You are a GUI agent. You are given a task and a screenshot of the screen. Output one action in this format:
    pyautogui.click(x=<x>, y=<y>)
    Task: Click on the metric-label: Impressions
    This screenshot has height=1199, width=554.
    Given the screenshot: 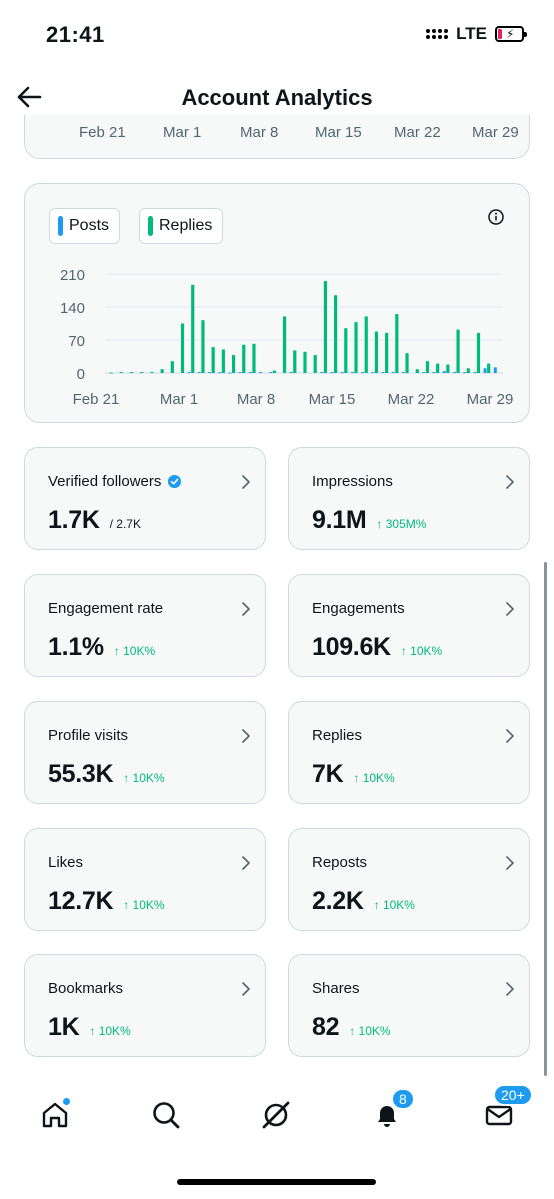 What is the action you would take?
    pyautogui.click(x=352, y=481)
    